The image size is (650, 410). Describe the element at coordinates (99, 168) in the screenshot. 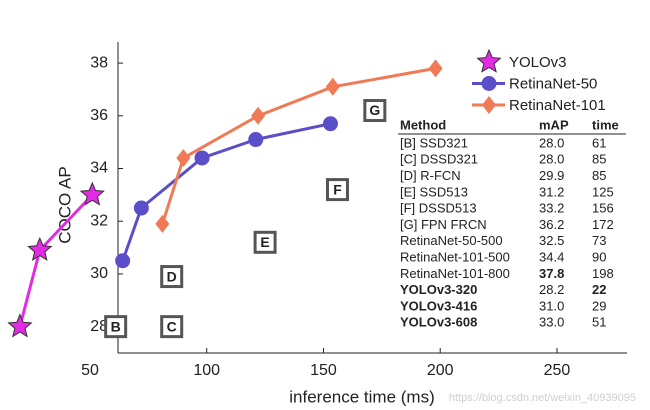

I see `y-tick-label: 34` at that location.